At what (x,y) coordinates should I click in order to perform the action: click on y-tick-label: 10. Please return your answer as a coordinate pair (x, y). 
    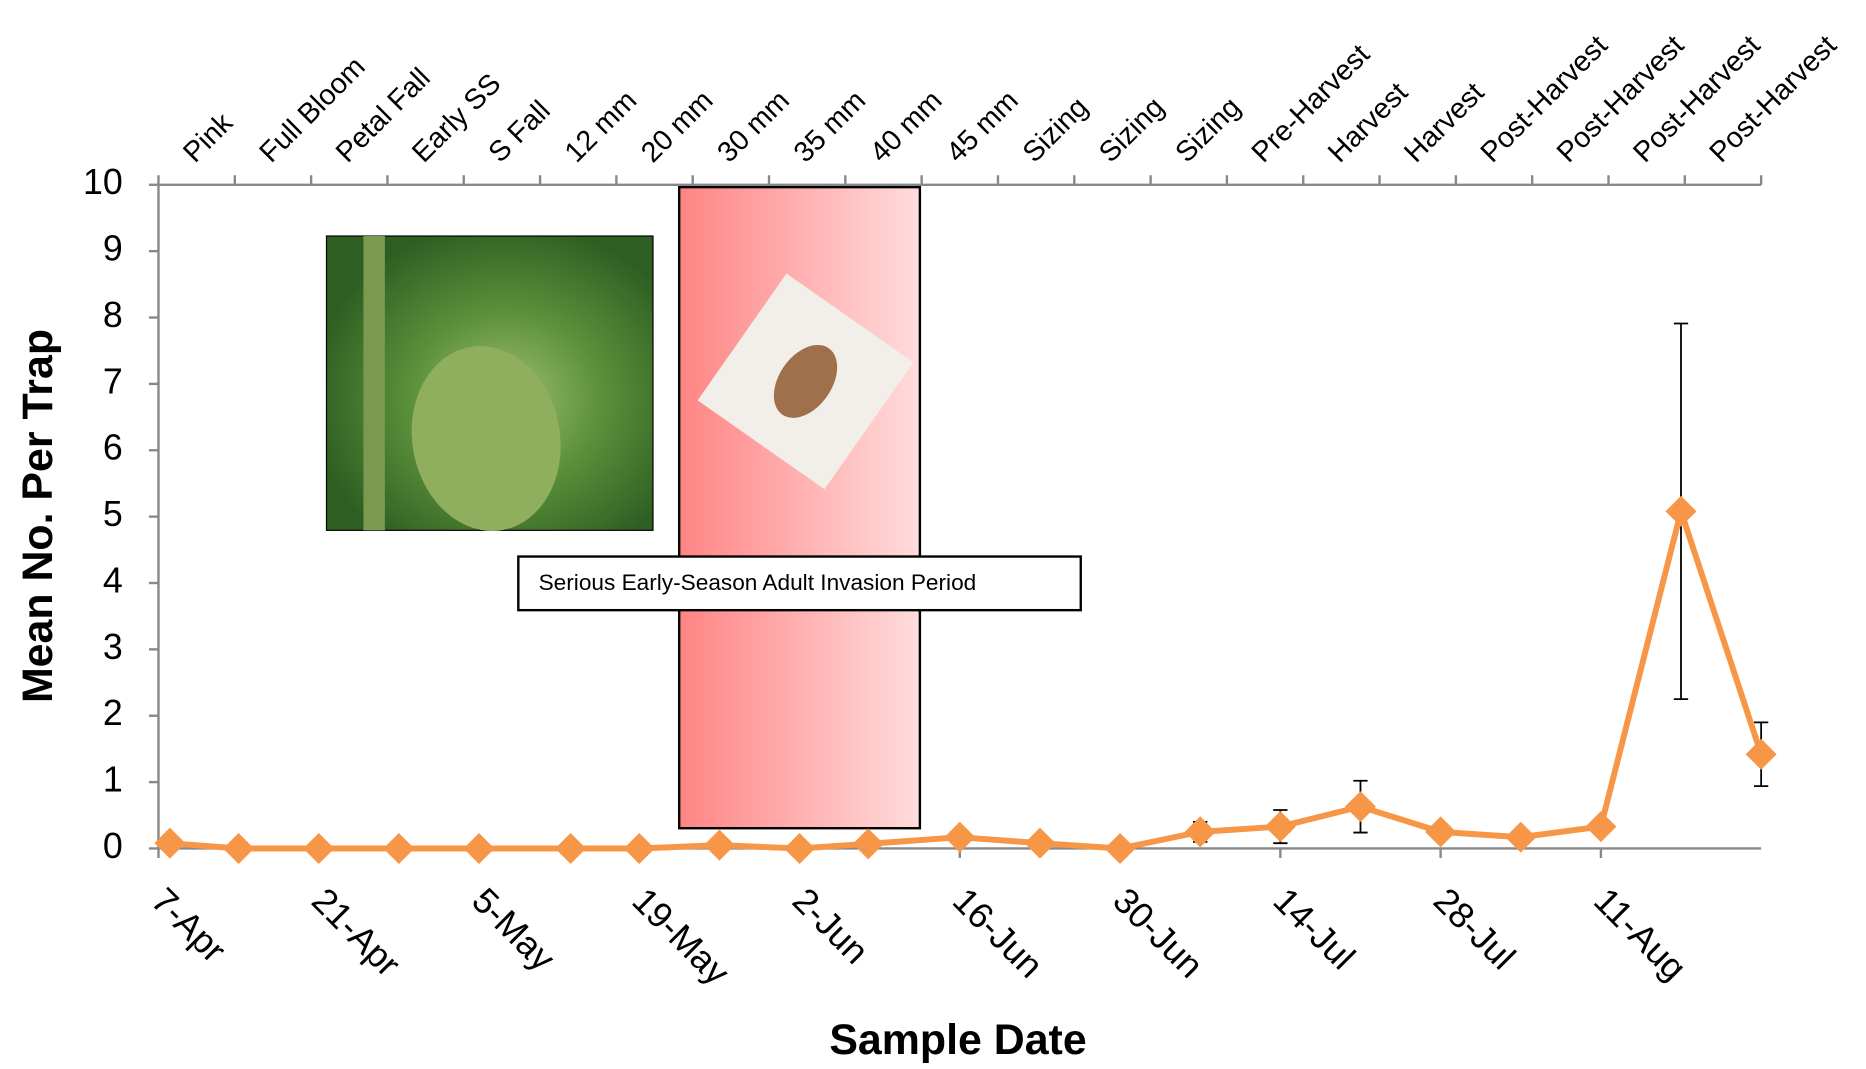
    Looking at the image, I should click on (103, 182).